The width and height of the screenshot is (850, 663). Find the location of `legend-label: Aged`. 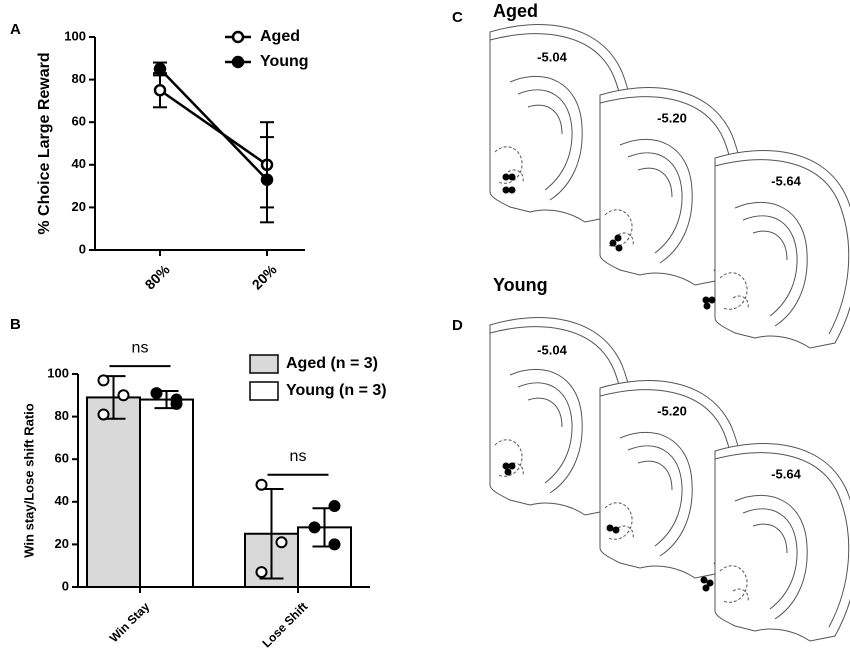

legend-label: Aged is located at coordinates (280, 36).